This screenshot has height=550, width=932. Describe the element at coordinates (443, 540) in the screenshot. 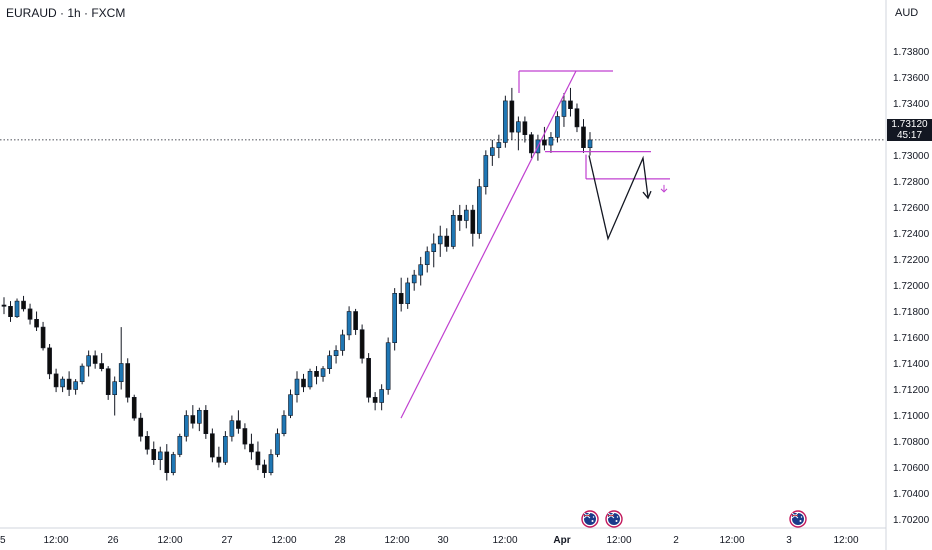

I see `x-tick-label: 30` at that location.